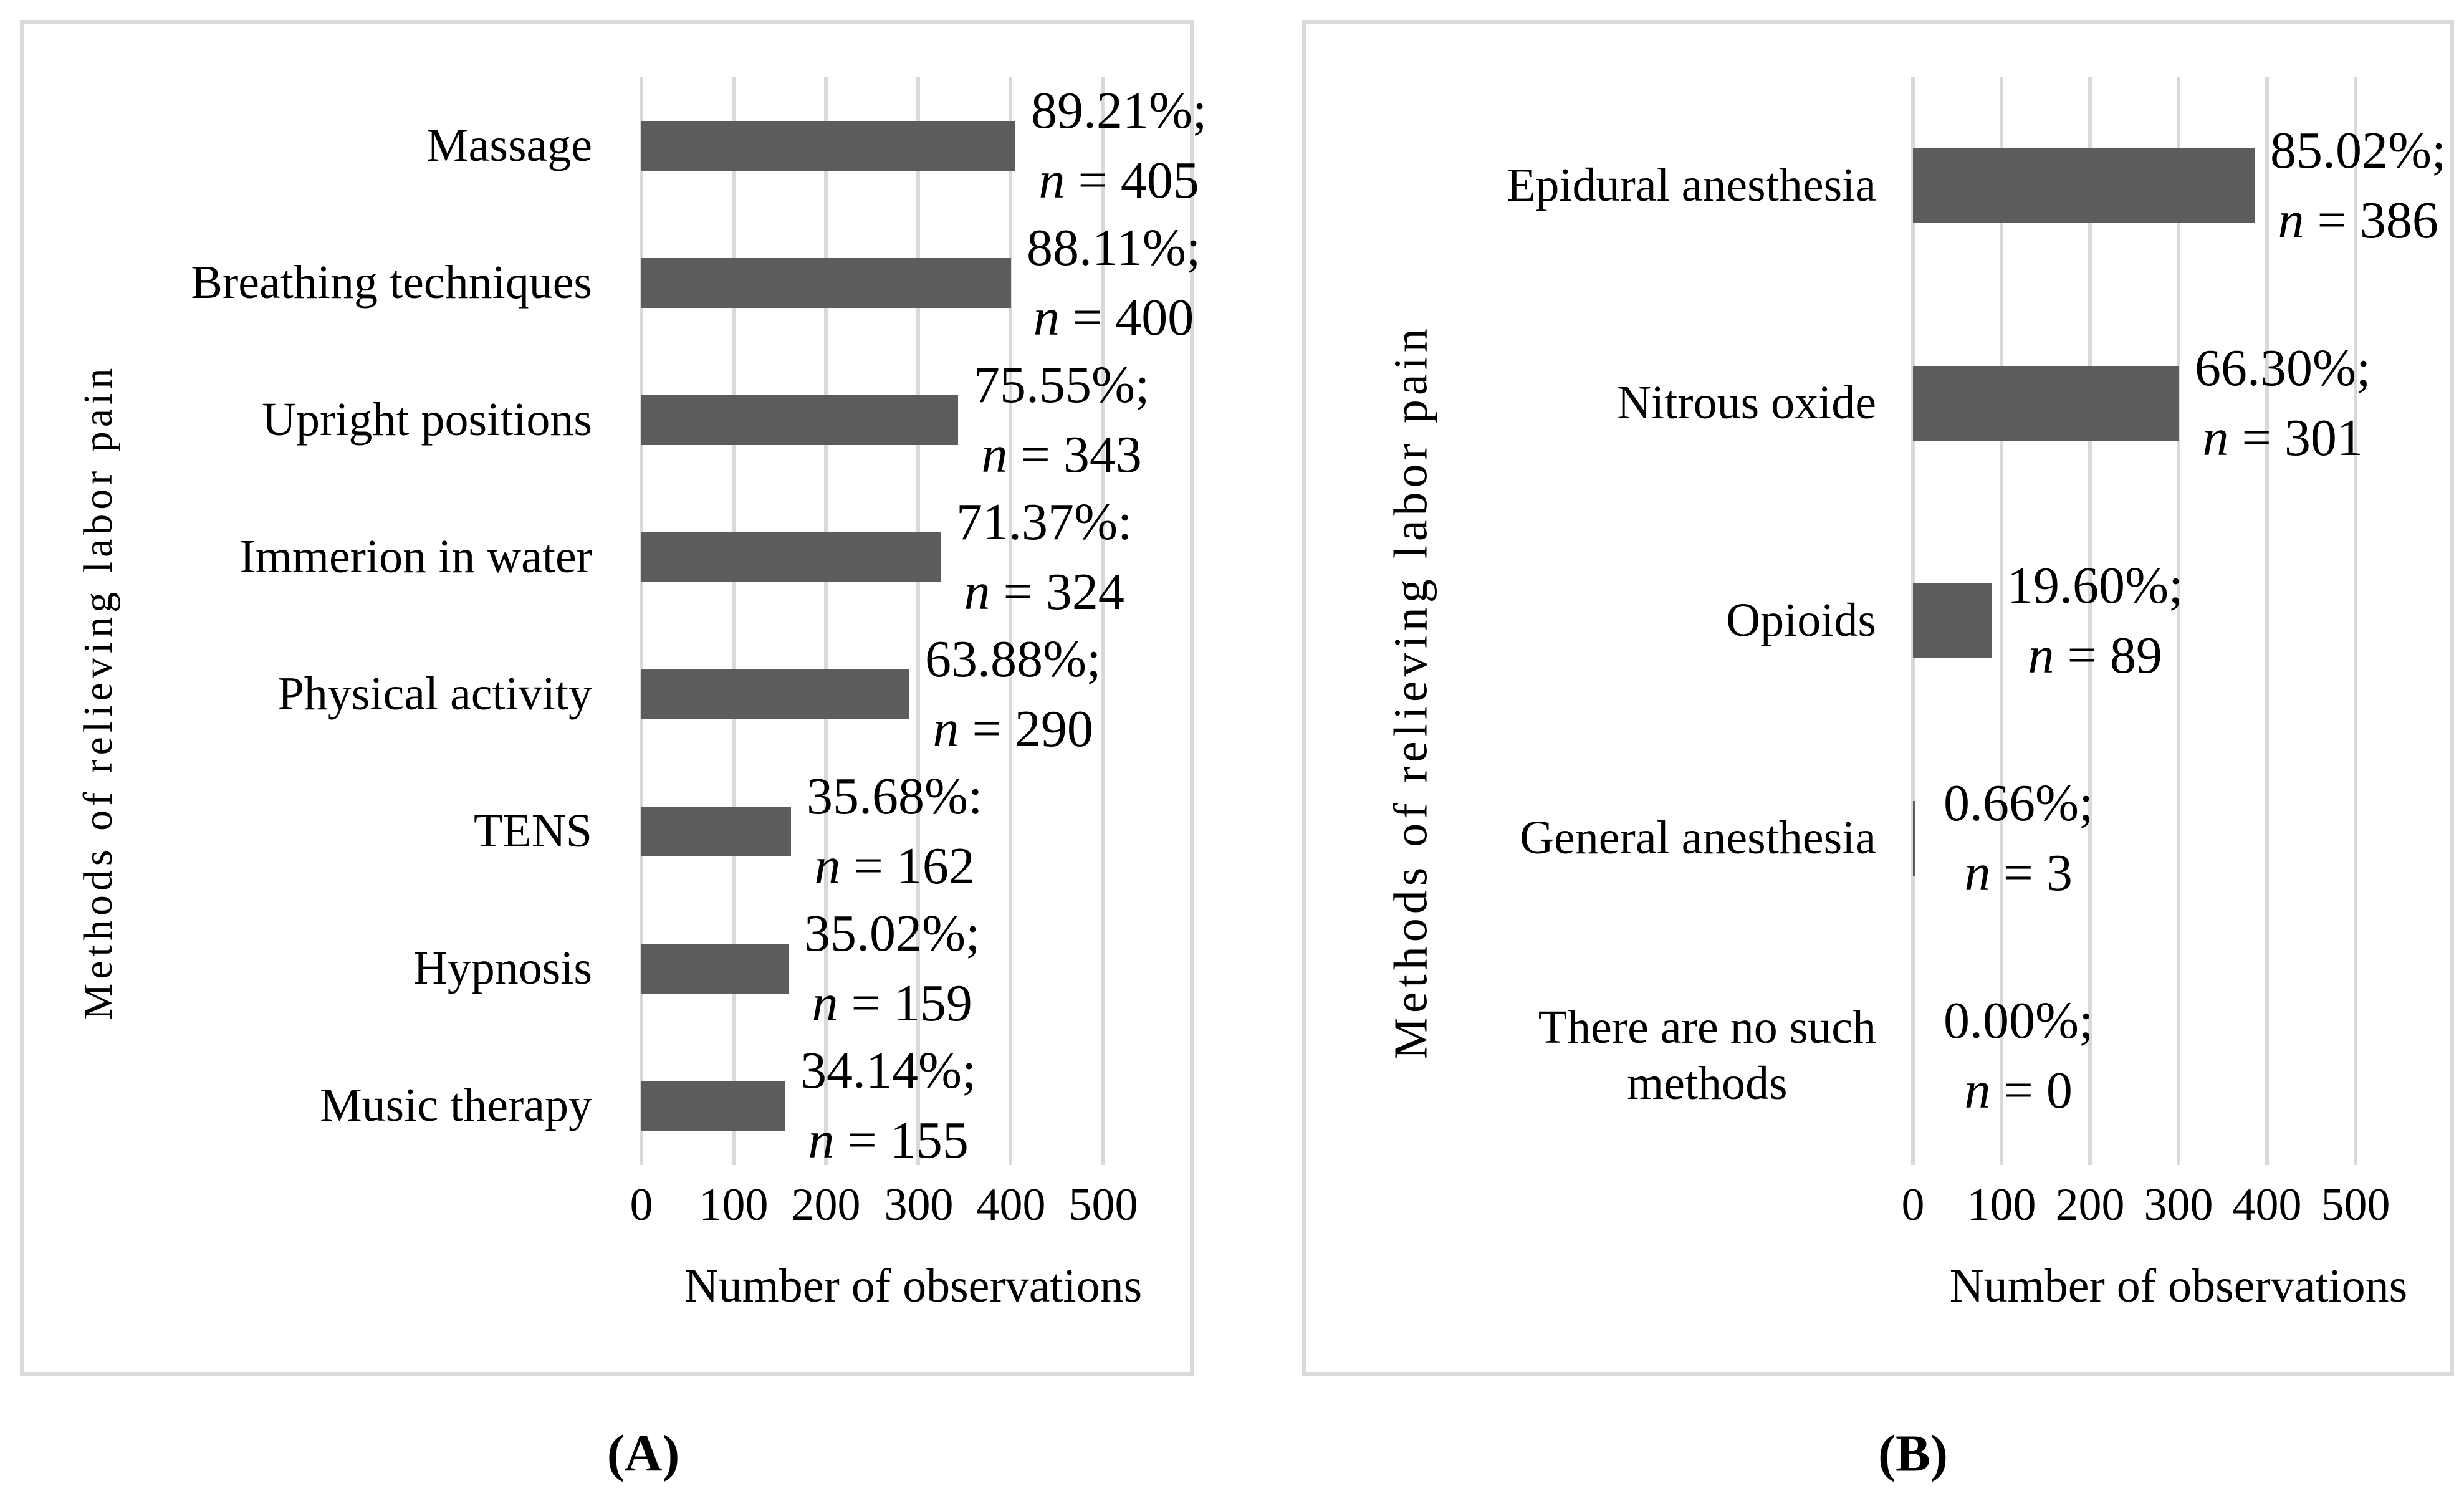 The height and width of the screenshot is (1496, 2464). Describe the element at coordinates (1061, 420) in the screenshot. I see `data-label: 75.55%; n = 343` at that location.